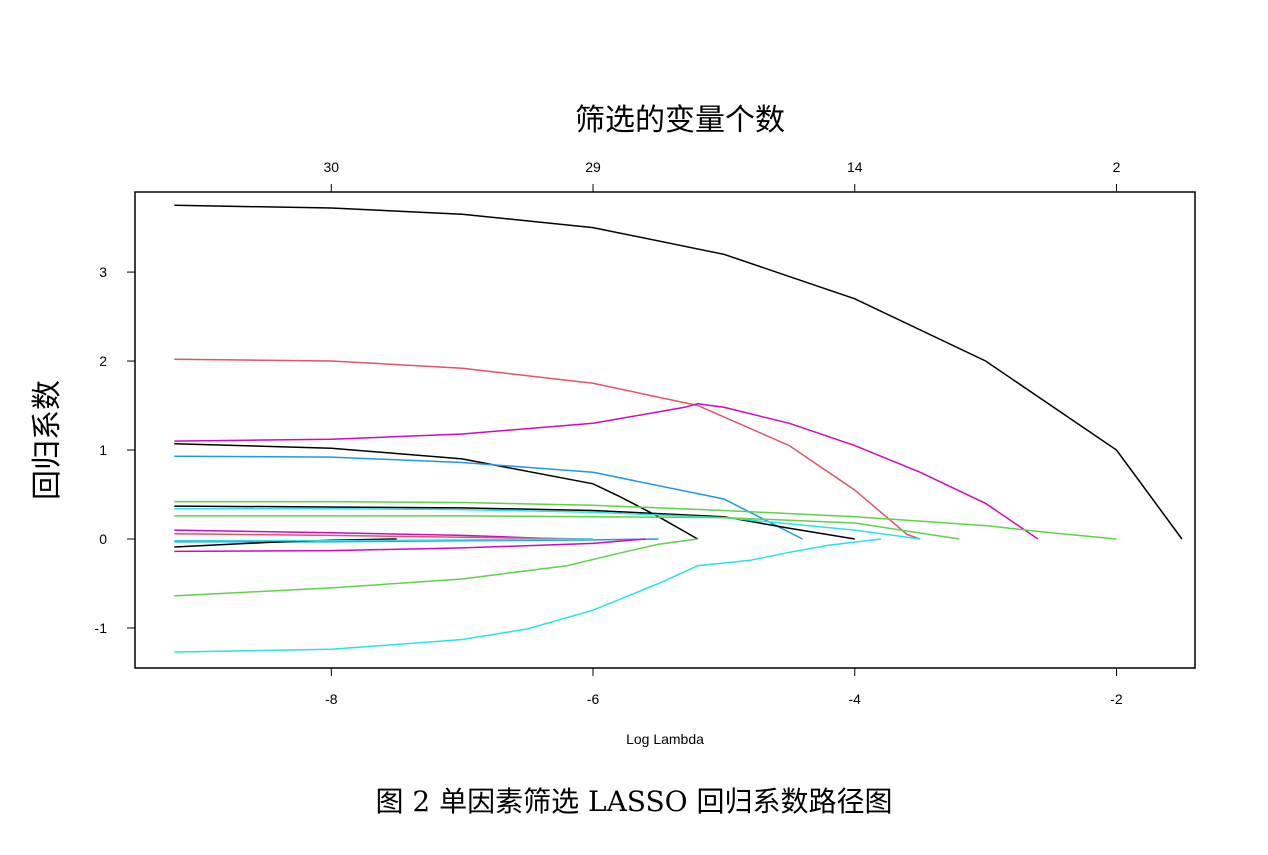 The image size is (1268, 855). I want to click on y-tick-label: 3, so click(103, 272).